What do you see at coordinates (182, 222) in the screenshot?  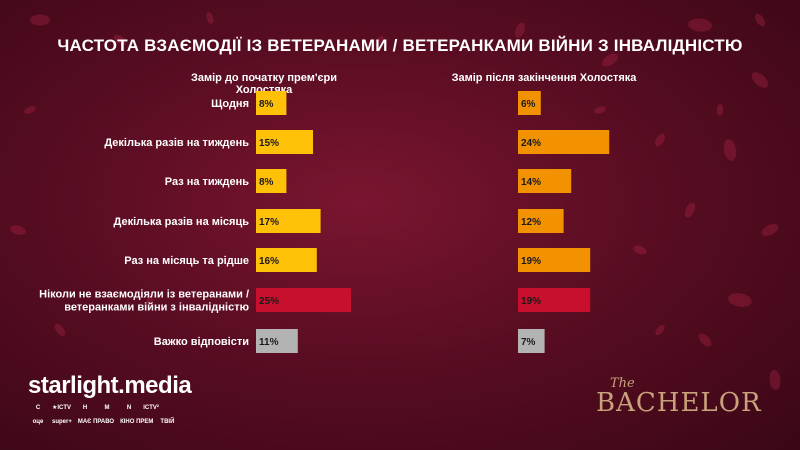 I see `category-label: Декілька разів на місяць` at bounding box center [182, 222].